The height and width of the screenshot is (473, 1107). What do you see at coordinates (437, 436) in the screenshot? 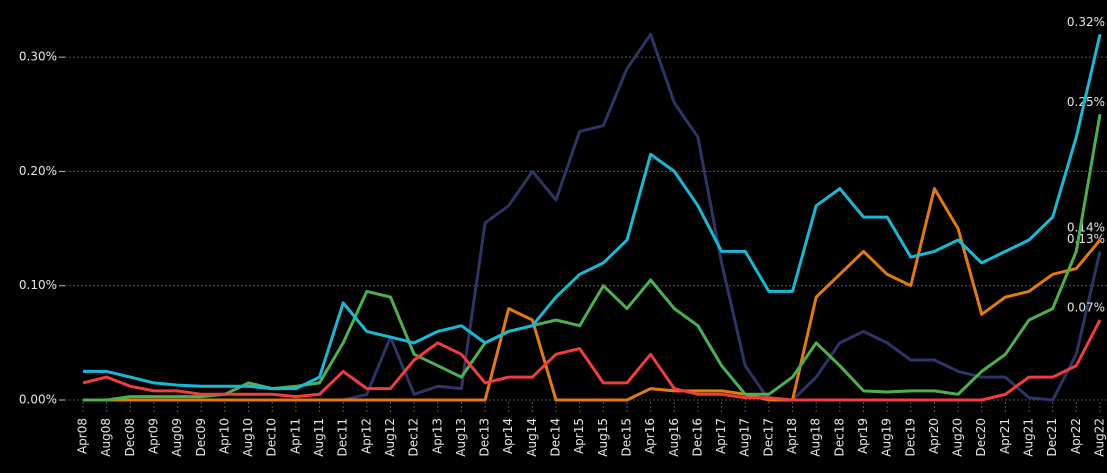
I see `x-tick-label: Apr13` at bounding box center [437, 436].